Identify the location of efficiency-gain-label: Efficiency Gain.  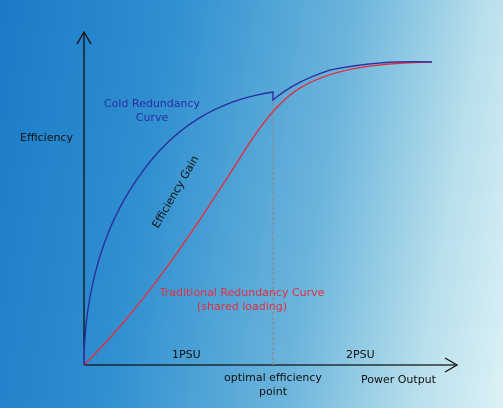
(175, 191).